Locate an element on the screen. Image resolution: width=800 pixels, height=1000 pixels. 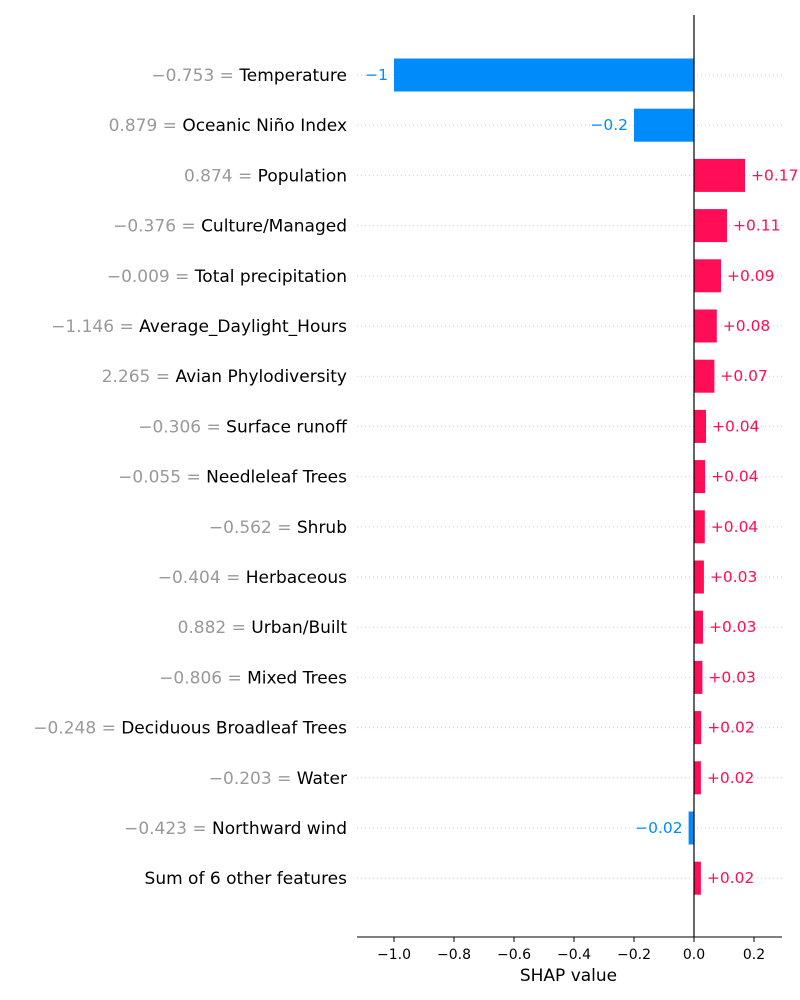
feature-label: −0.055 = Needleleaf Trees is located at coordinates (232, 478).